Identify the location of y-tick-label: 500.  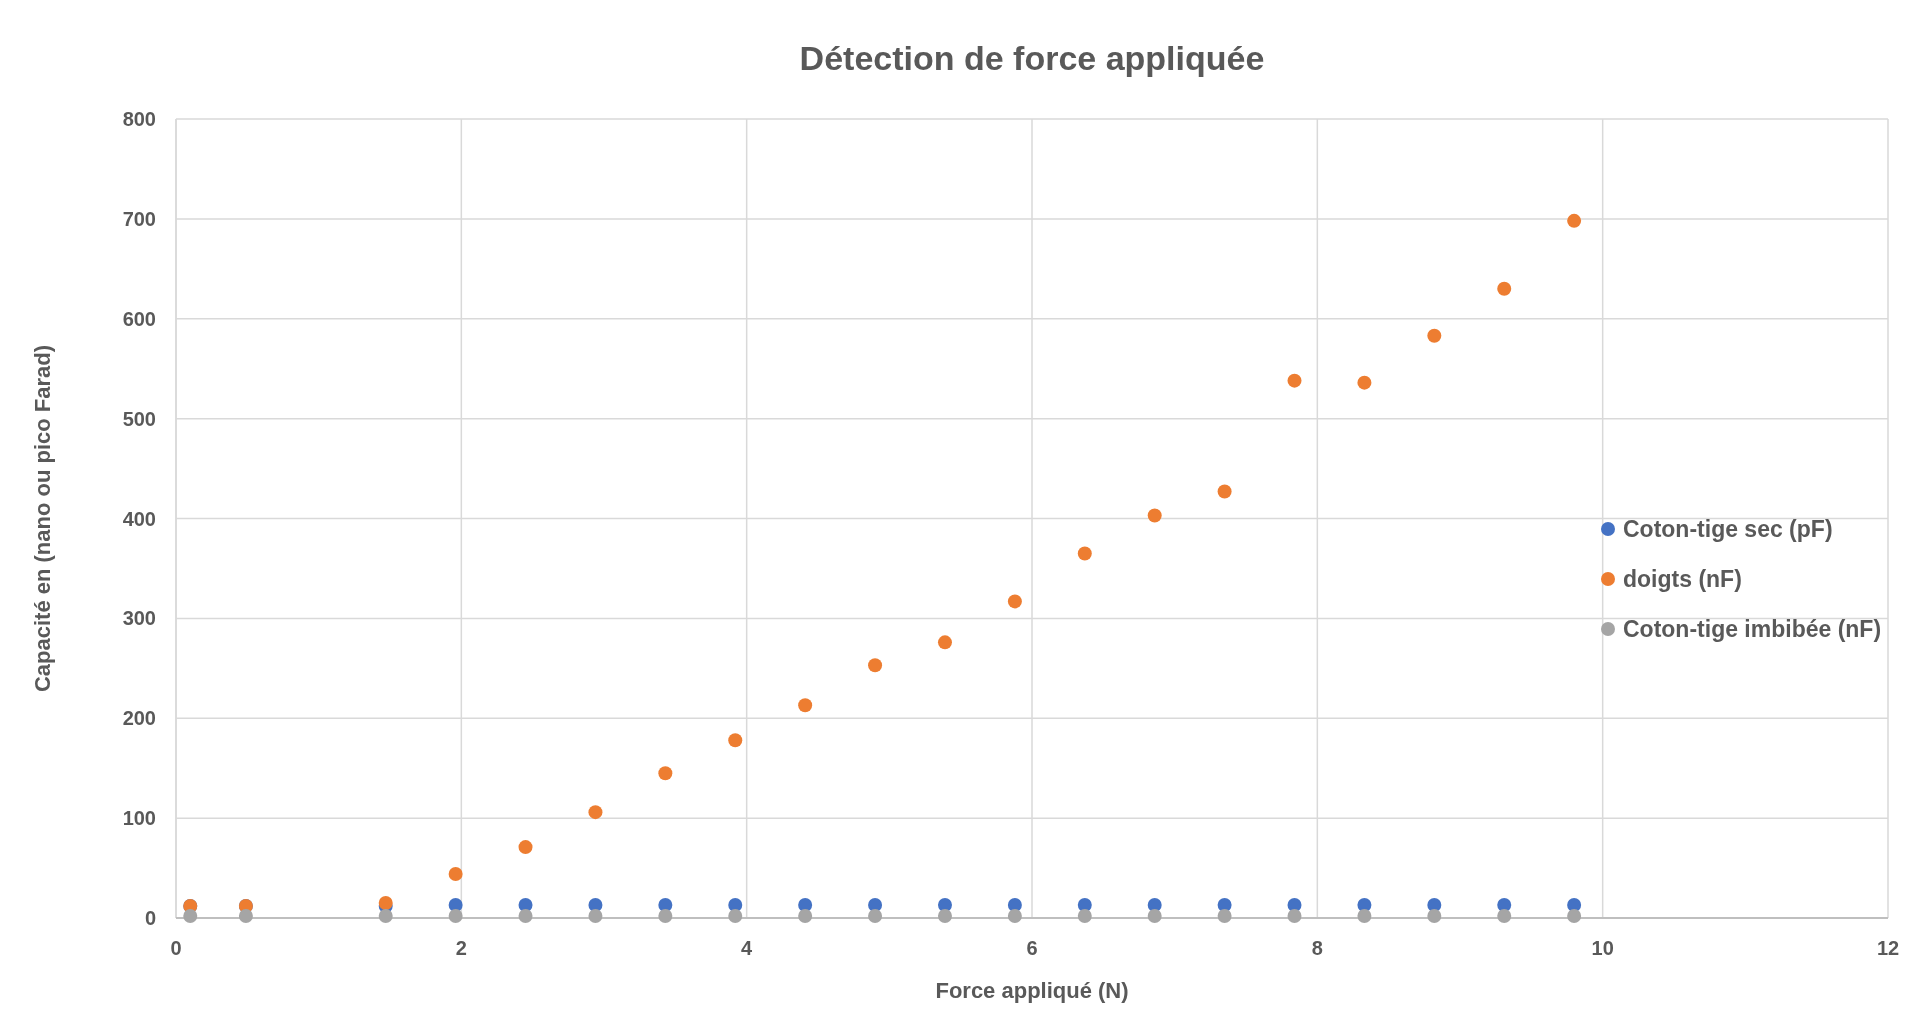
(139, 418).